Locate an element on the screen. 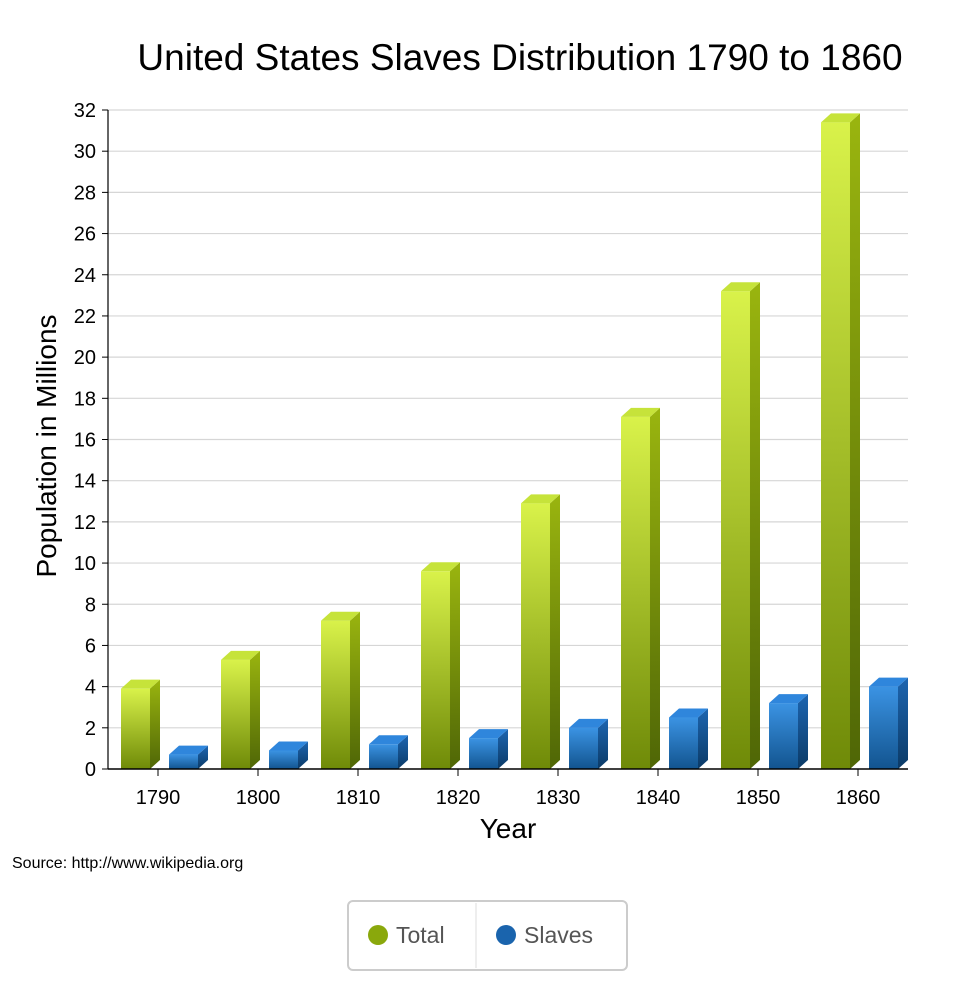 This screenshot has width=956, height=992. legend-total-marker is located at coordinates (378, 935).